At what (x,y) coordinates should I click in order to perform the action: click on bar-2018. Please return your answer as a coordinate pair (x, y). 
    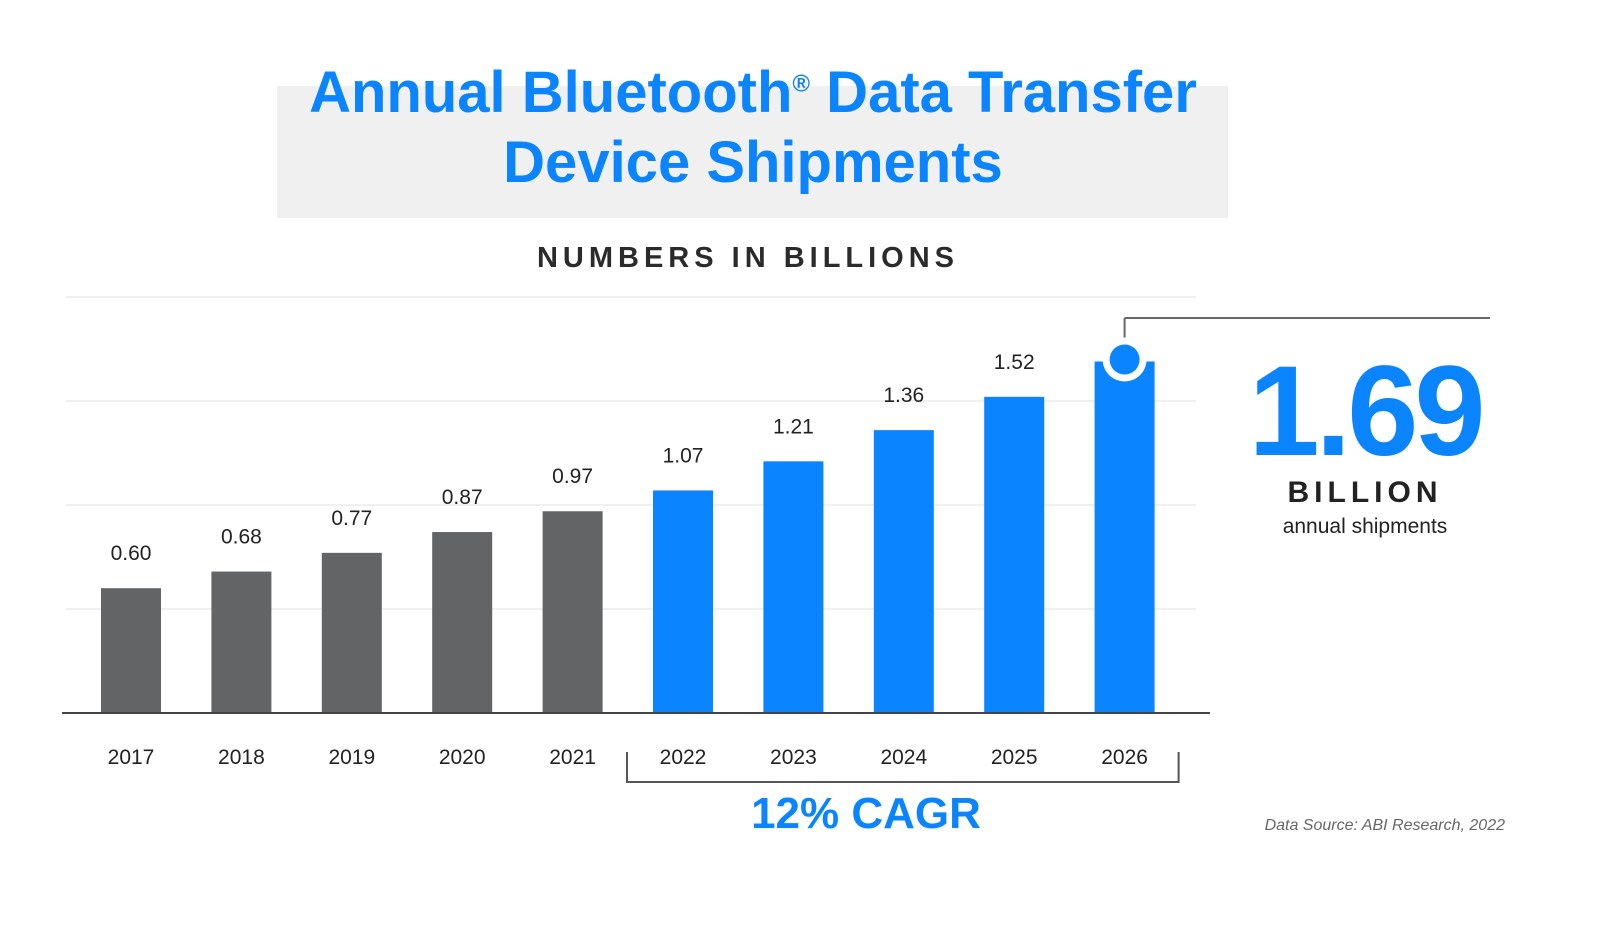
    Looking at the image, I should click on (241, 642).